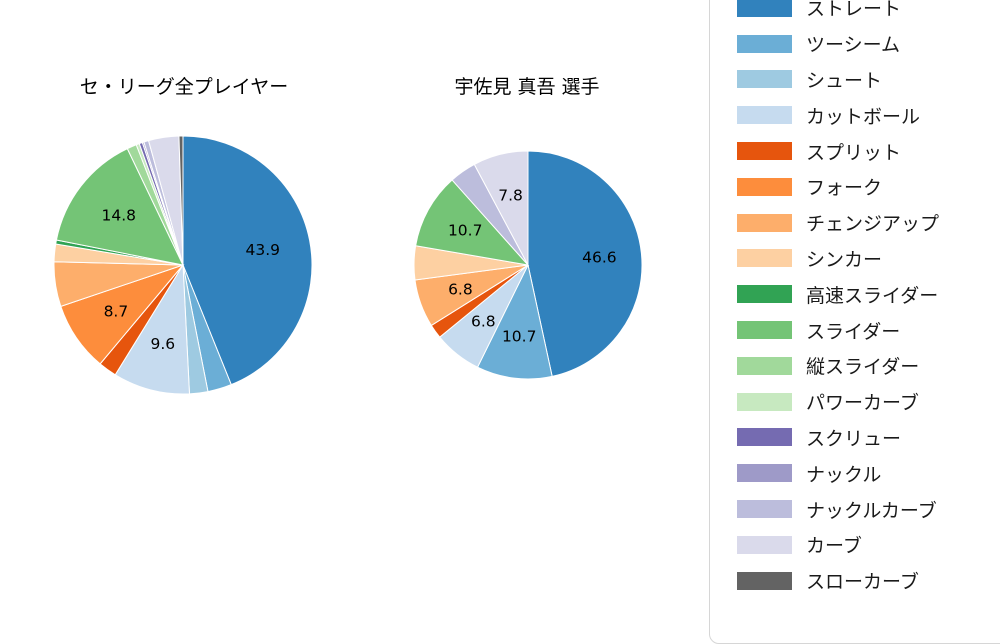  What do you see at coordinates (853, 331) in the screenshot?
I see `legend-item-label: スライダー` at bounding box center [853, 331].